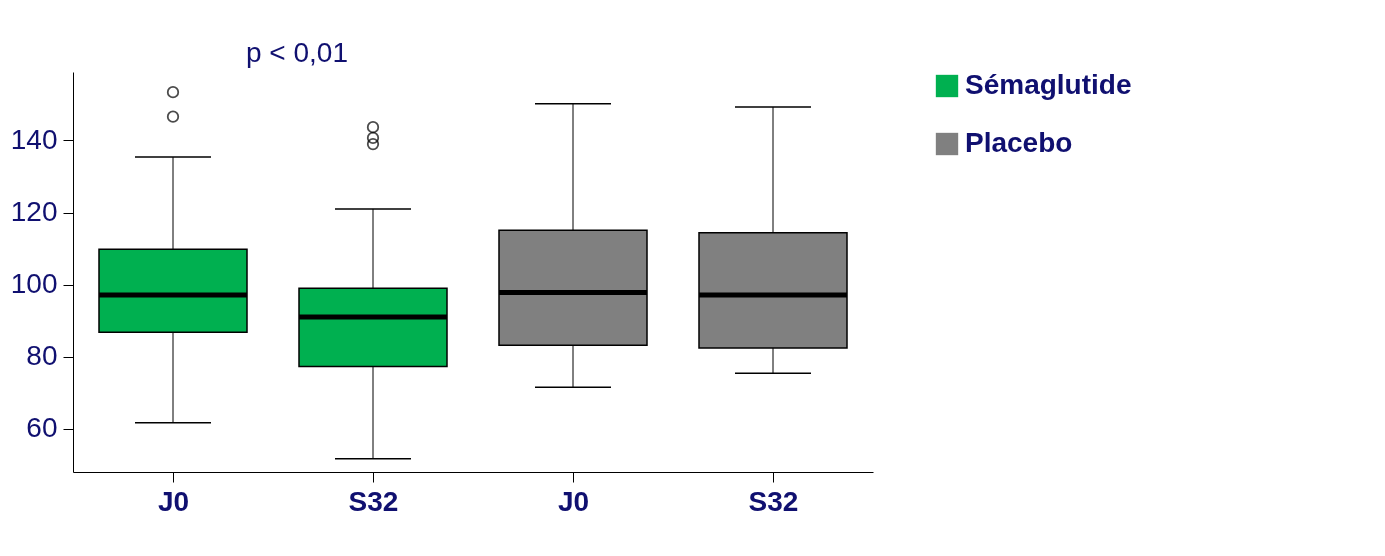  Describe the element at coordinates (1048, 84) in the screenshot. I see `legend-label: Sémaglutide` at that location.